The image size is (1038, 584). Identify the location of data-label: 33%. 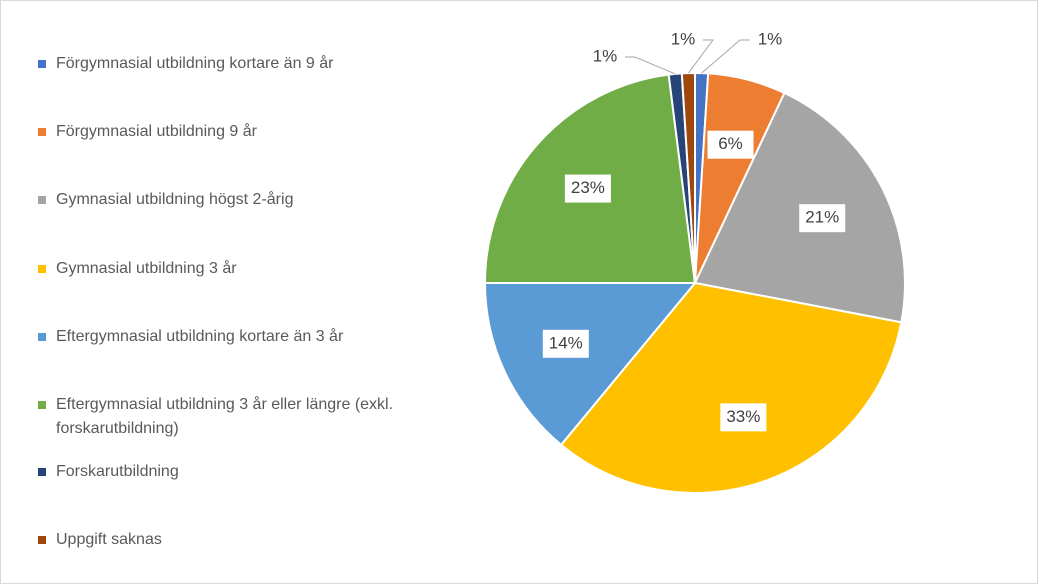
(743, 416).